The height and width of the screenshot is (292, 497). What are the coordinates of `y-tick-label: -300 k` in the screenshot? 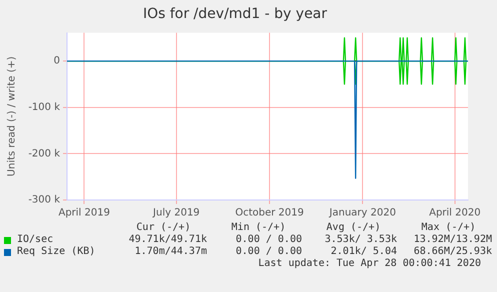 It's located at (44, 200).